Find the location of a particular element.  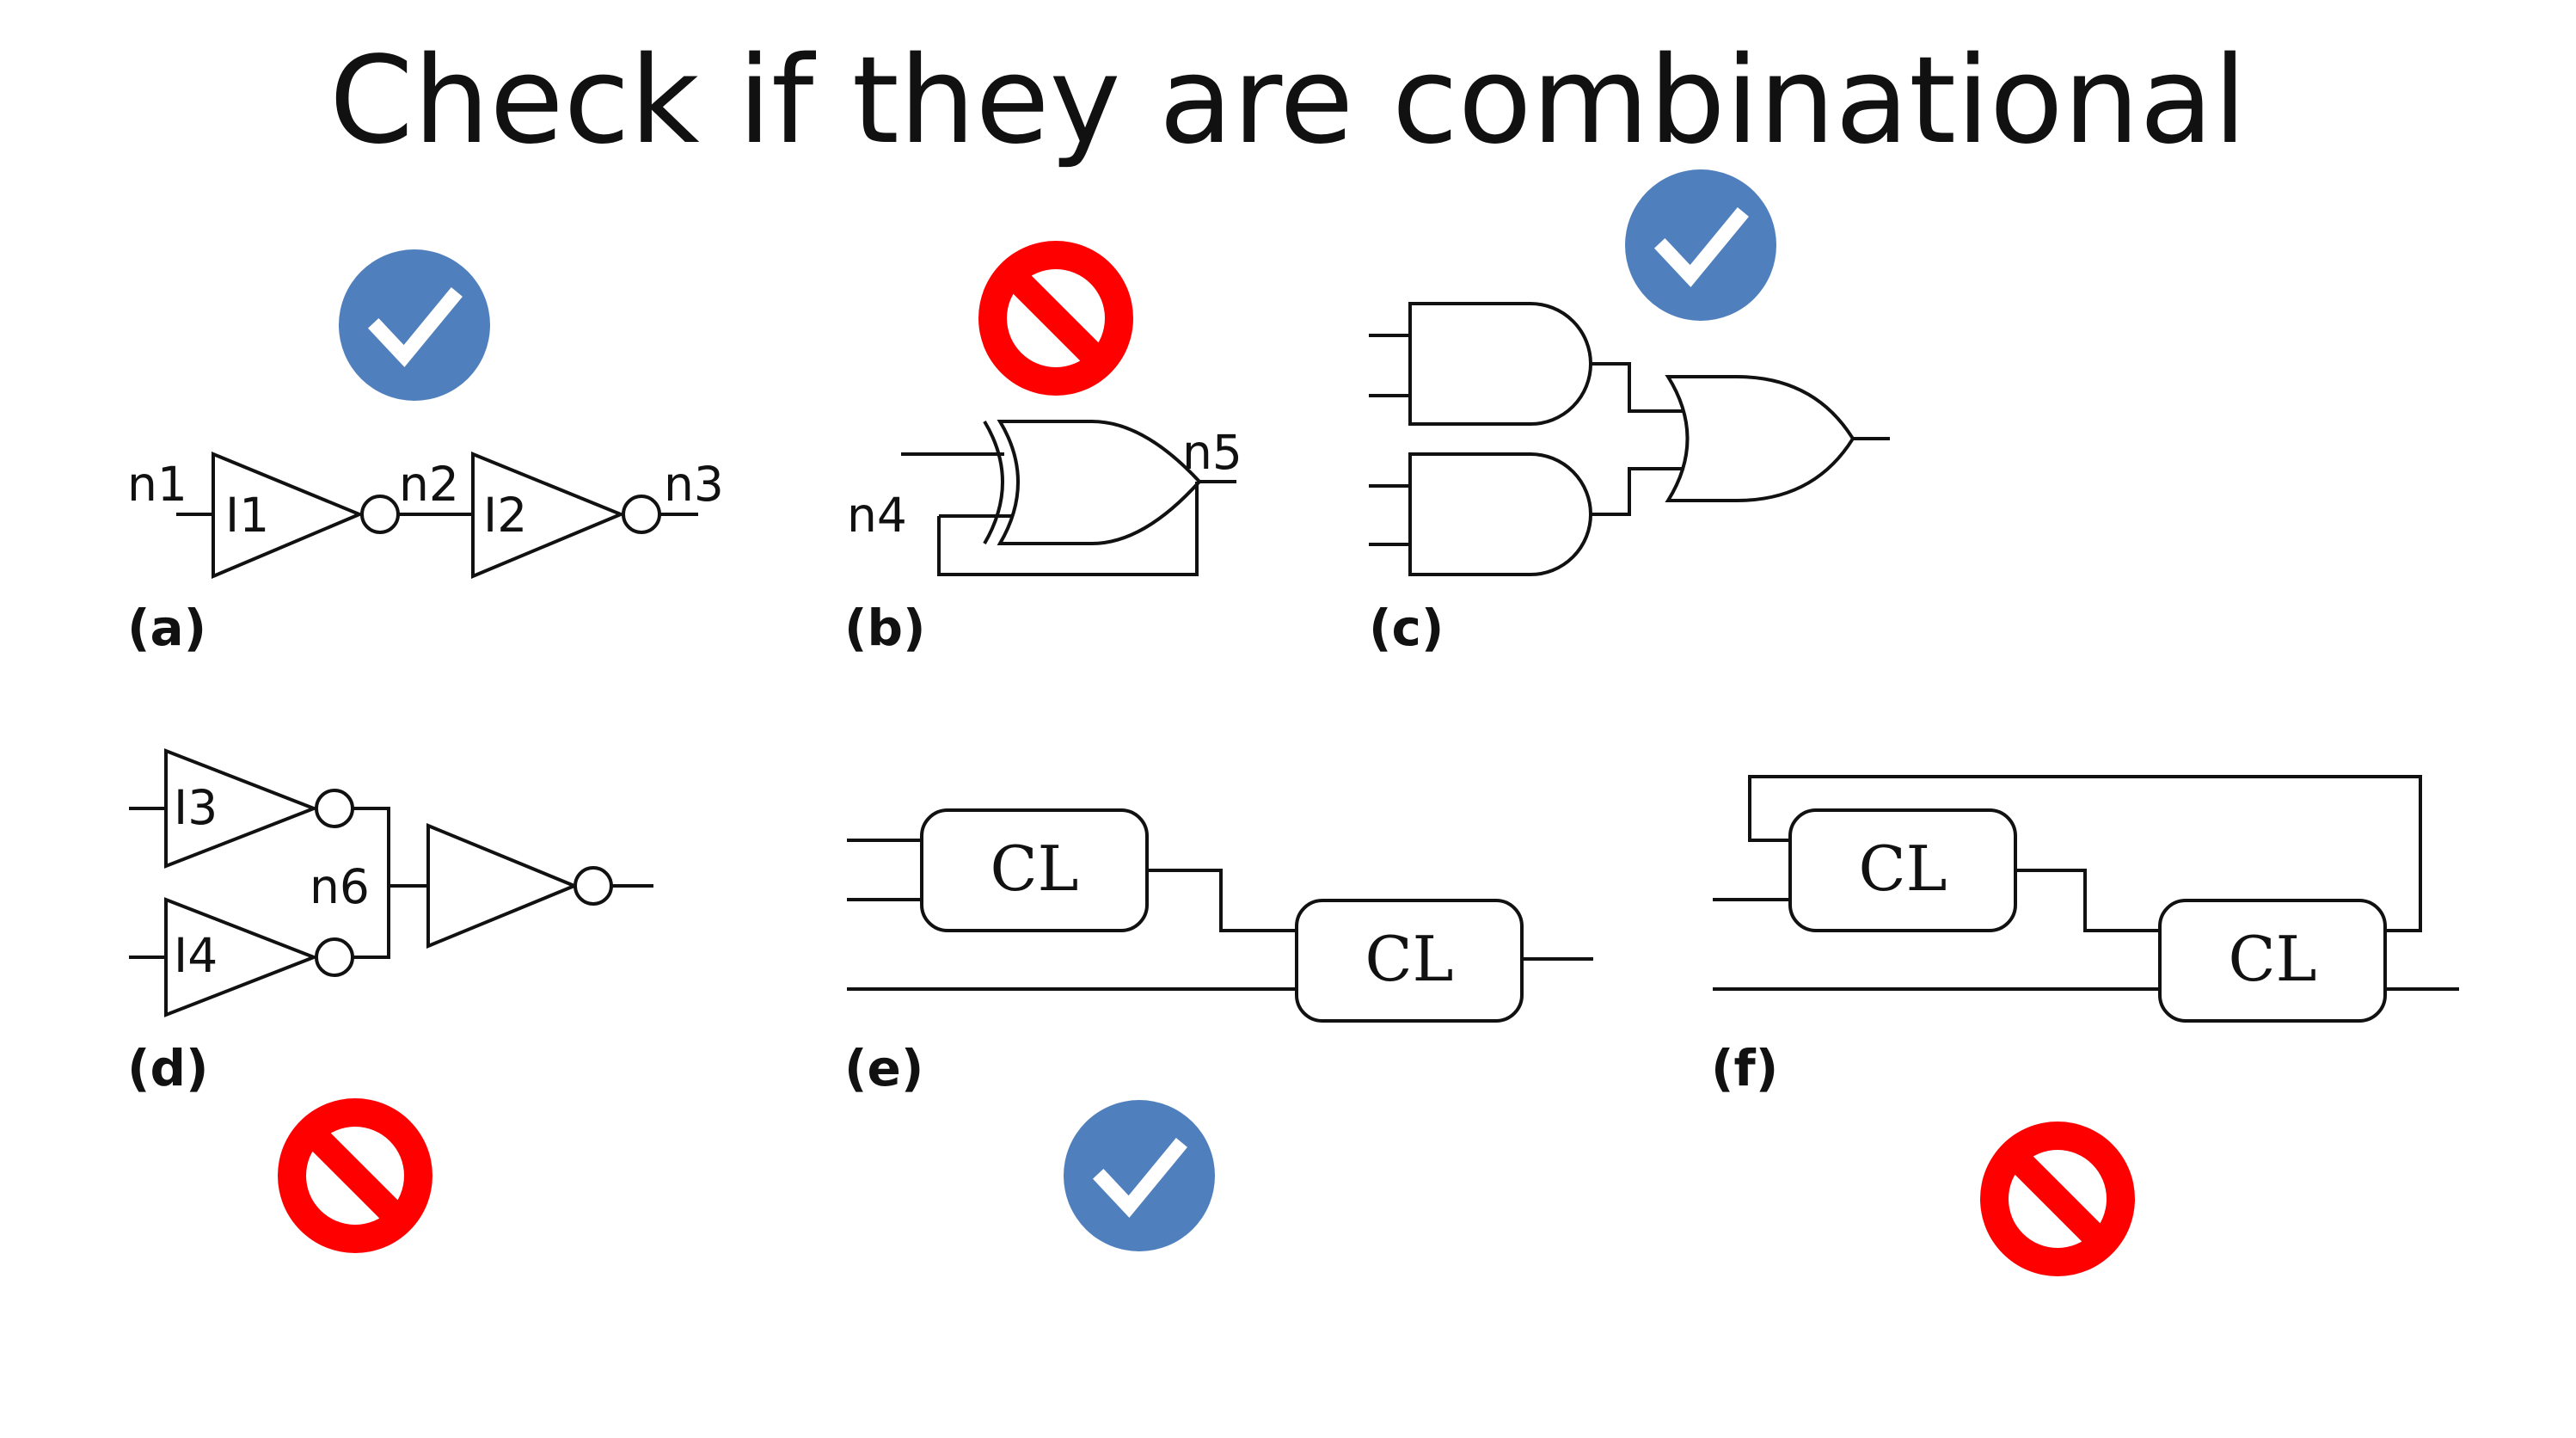

label-n2: n2 is located at coordinates (429, 485).